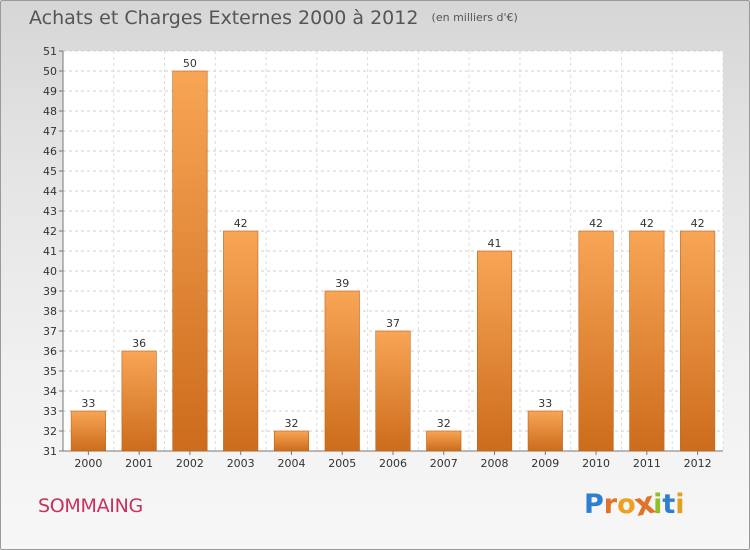 The image size is (750, 550). What do you see at coordinates (50, 431) in the screenshot?
I see `y-tick-label: 32` at bounding box center [50, 431].